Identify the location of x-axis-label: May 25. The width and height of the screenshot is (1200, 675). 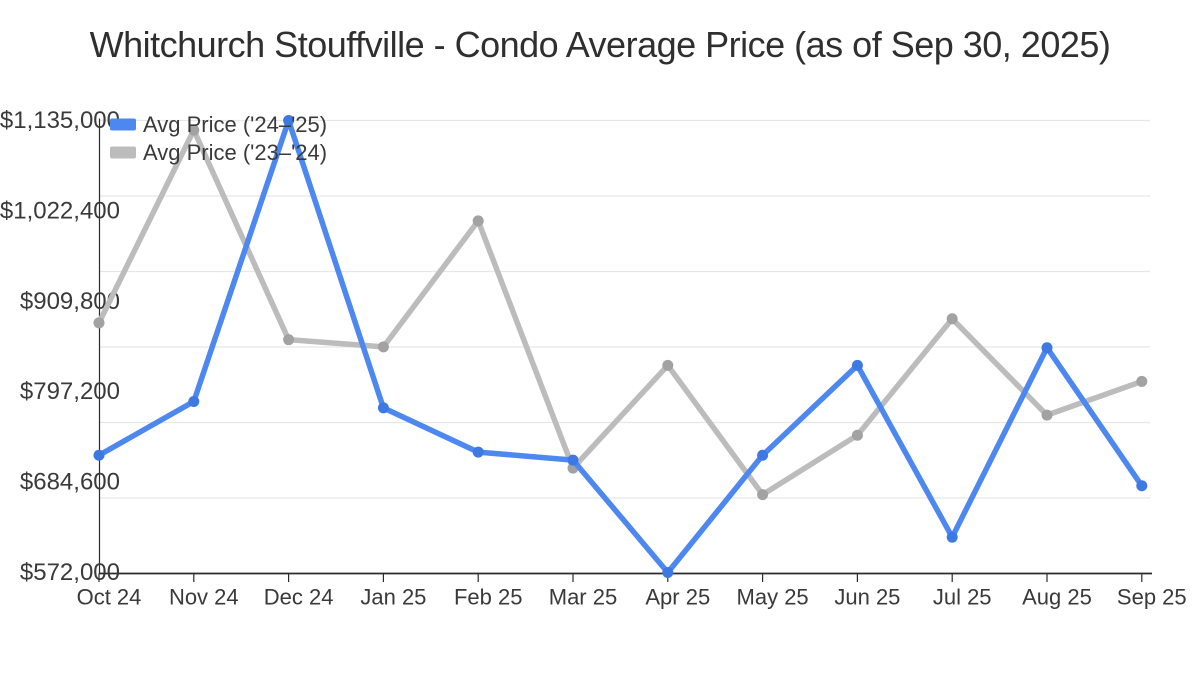
(773, 597).